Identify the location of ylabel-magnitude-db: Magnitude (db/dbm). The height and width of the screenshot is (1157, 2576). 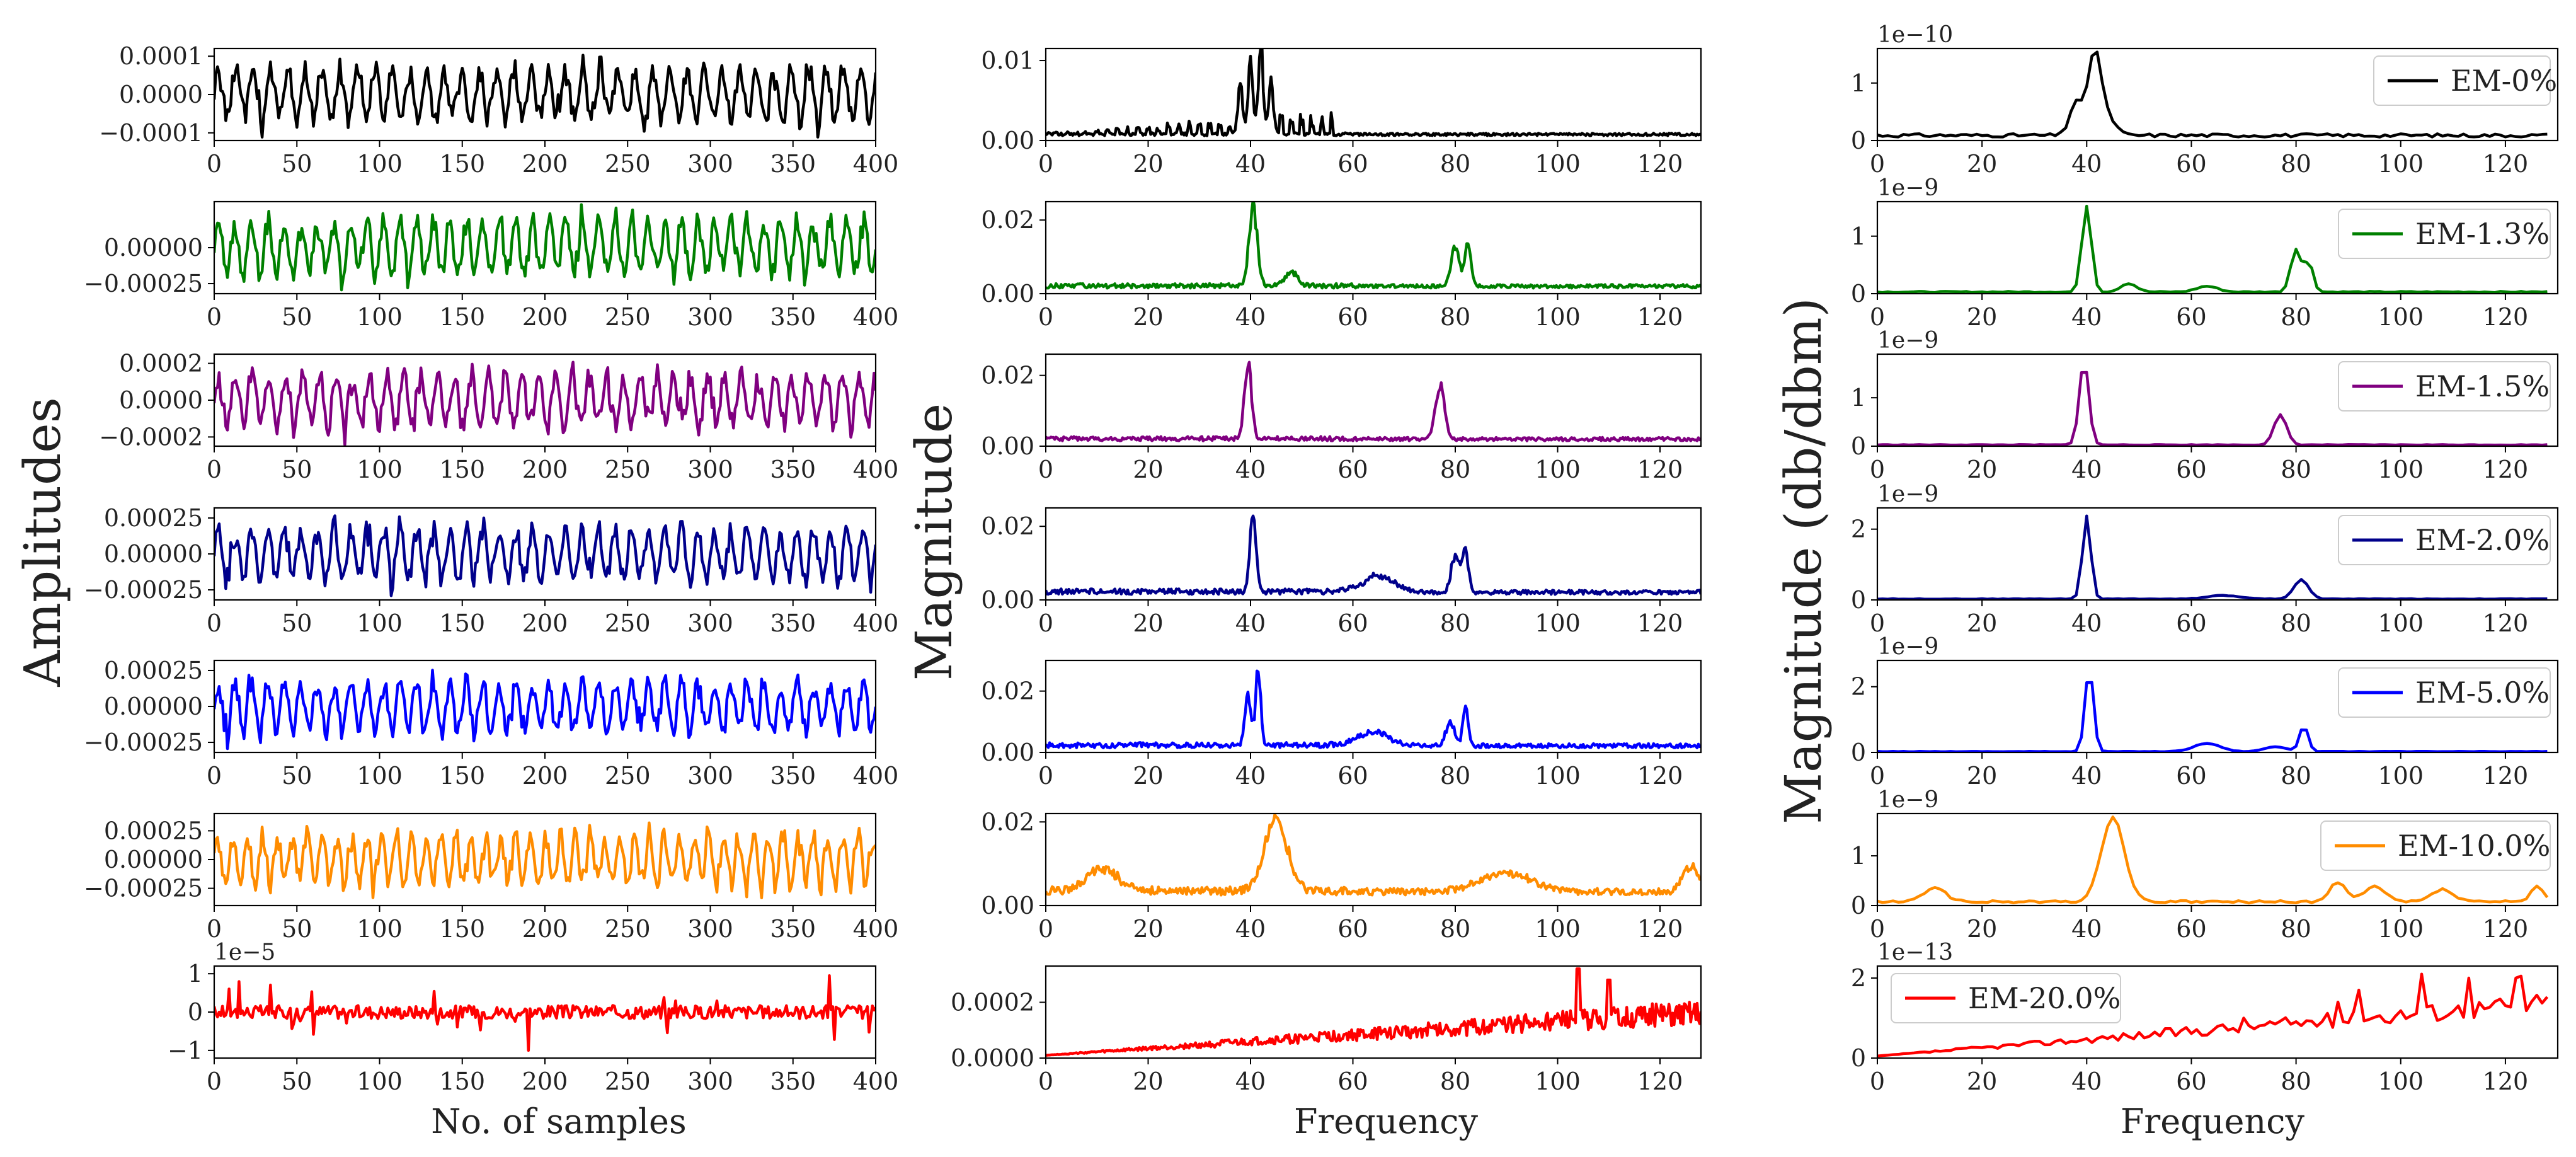
(1804, 560).